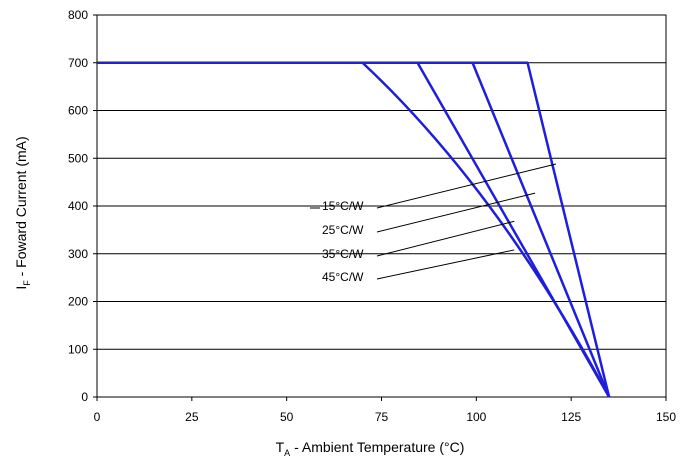 The width and height of the screenshot is (693, 461). I want to click on annotation-label: 25°C/W, so click(343, 230).